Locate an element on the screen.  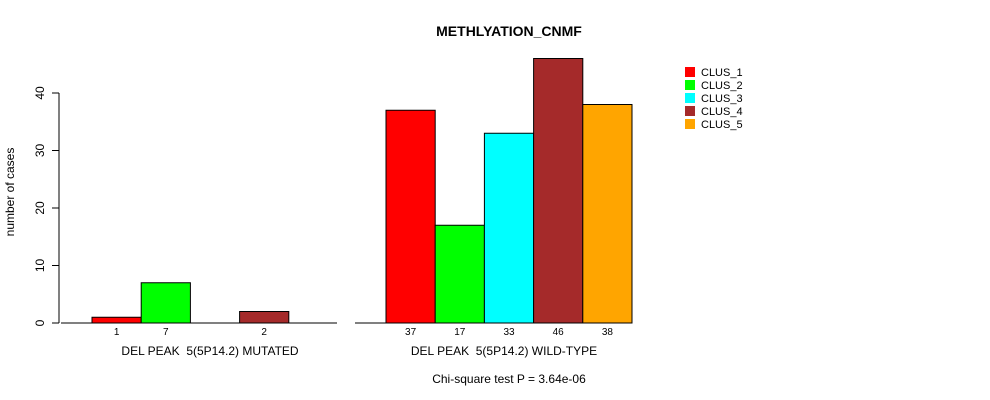
bar-count-label: 38 is located at coordinates (608, 332).